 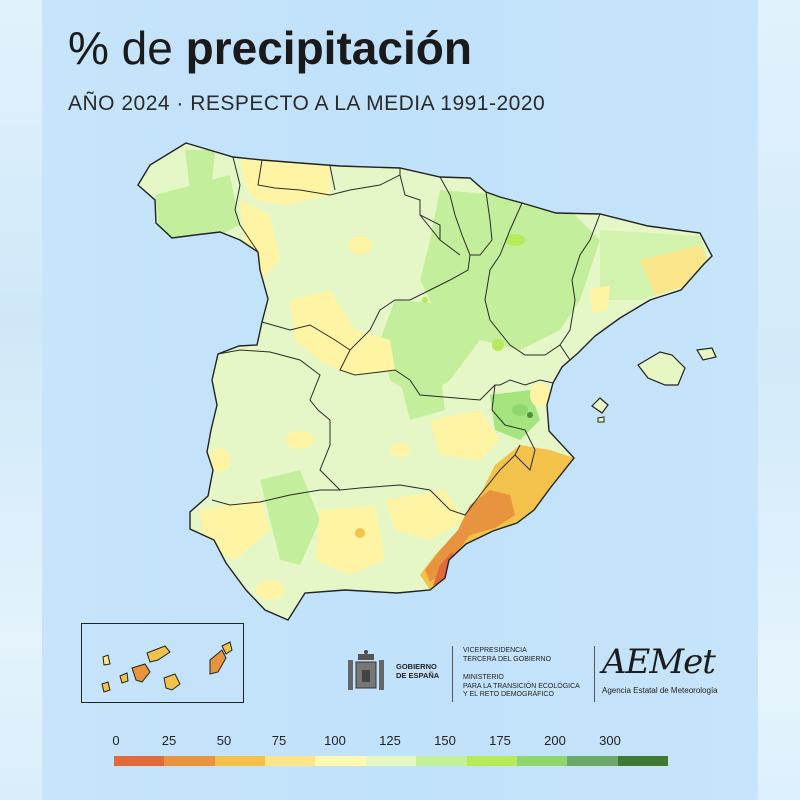 What do you see at coordinates (555, 740) in the screenshot?
I see `legend-label: 200` at bounding box center [555, 740].